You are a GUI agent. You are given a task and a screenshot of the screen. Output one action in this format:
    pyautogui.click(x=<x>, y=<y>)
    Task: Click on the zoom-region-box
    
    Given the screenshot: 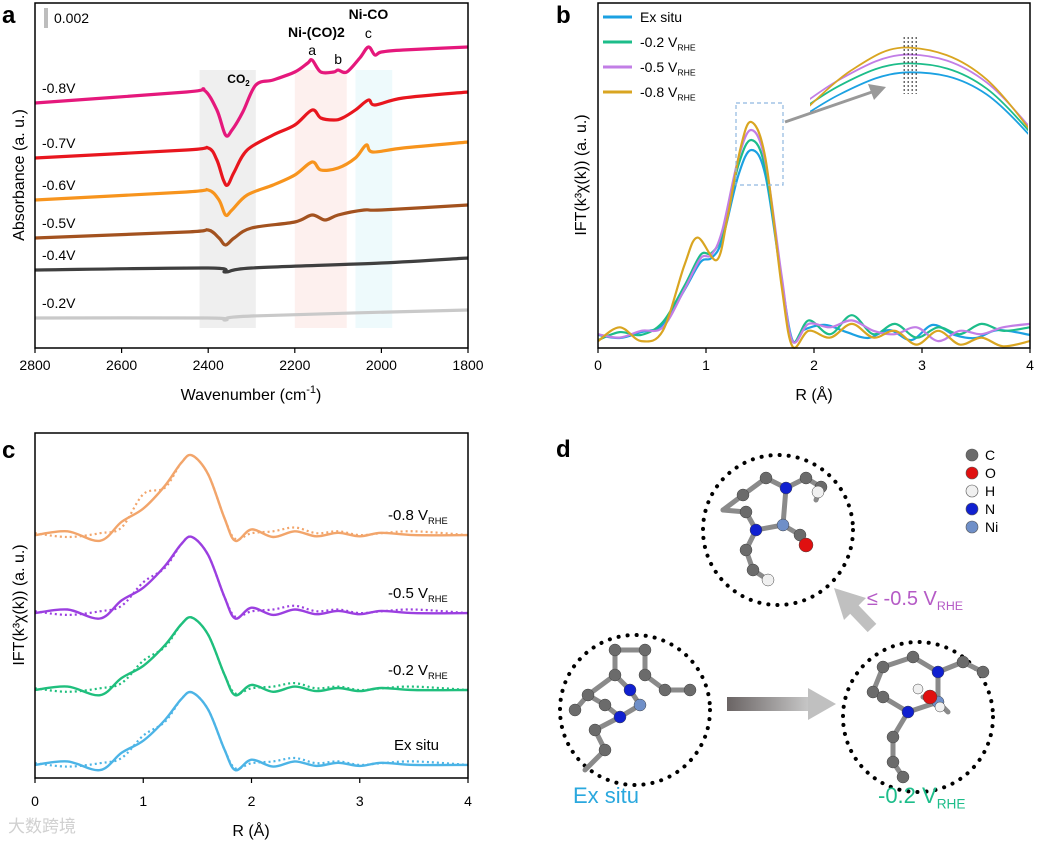 What is the action you would take?
    pyautogui.click(x=759, y=144)
    